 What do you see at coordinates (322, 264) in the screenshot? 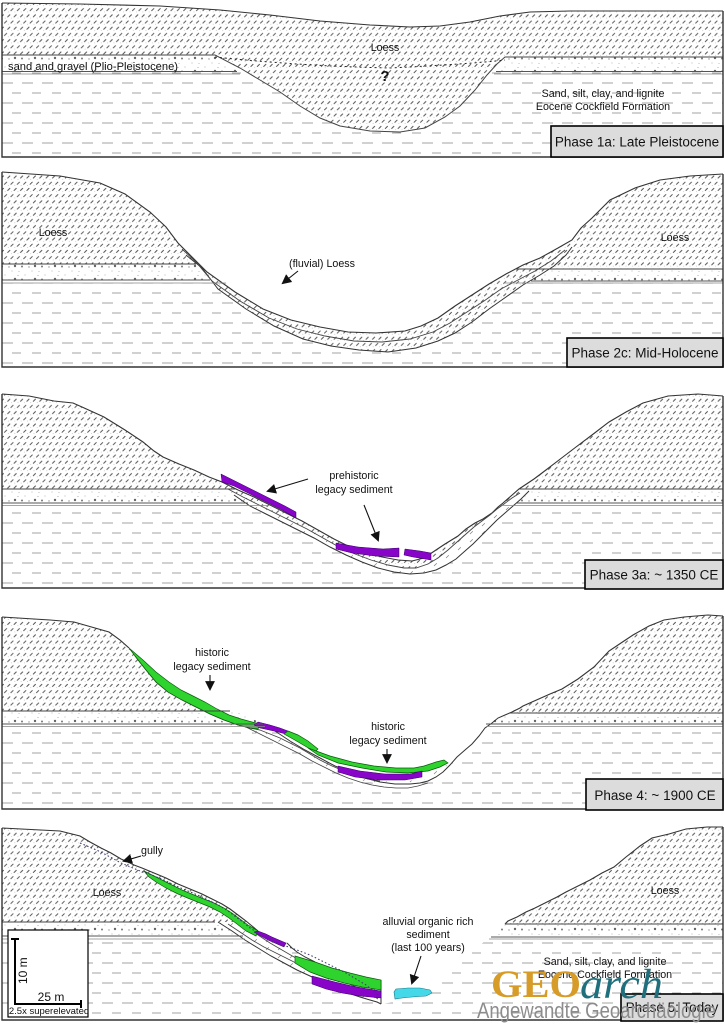
I see `svg-text: (fluvial) Loess` at bounding box center [322, 264].